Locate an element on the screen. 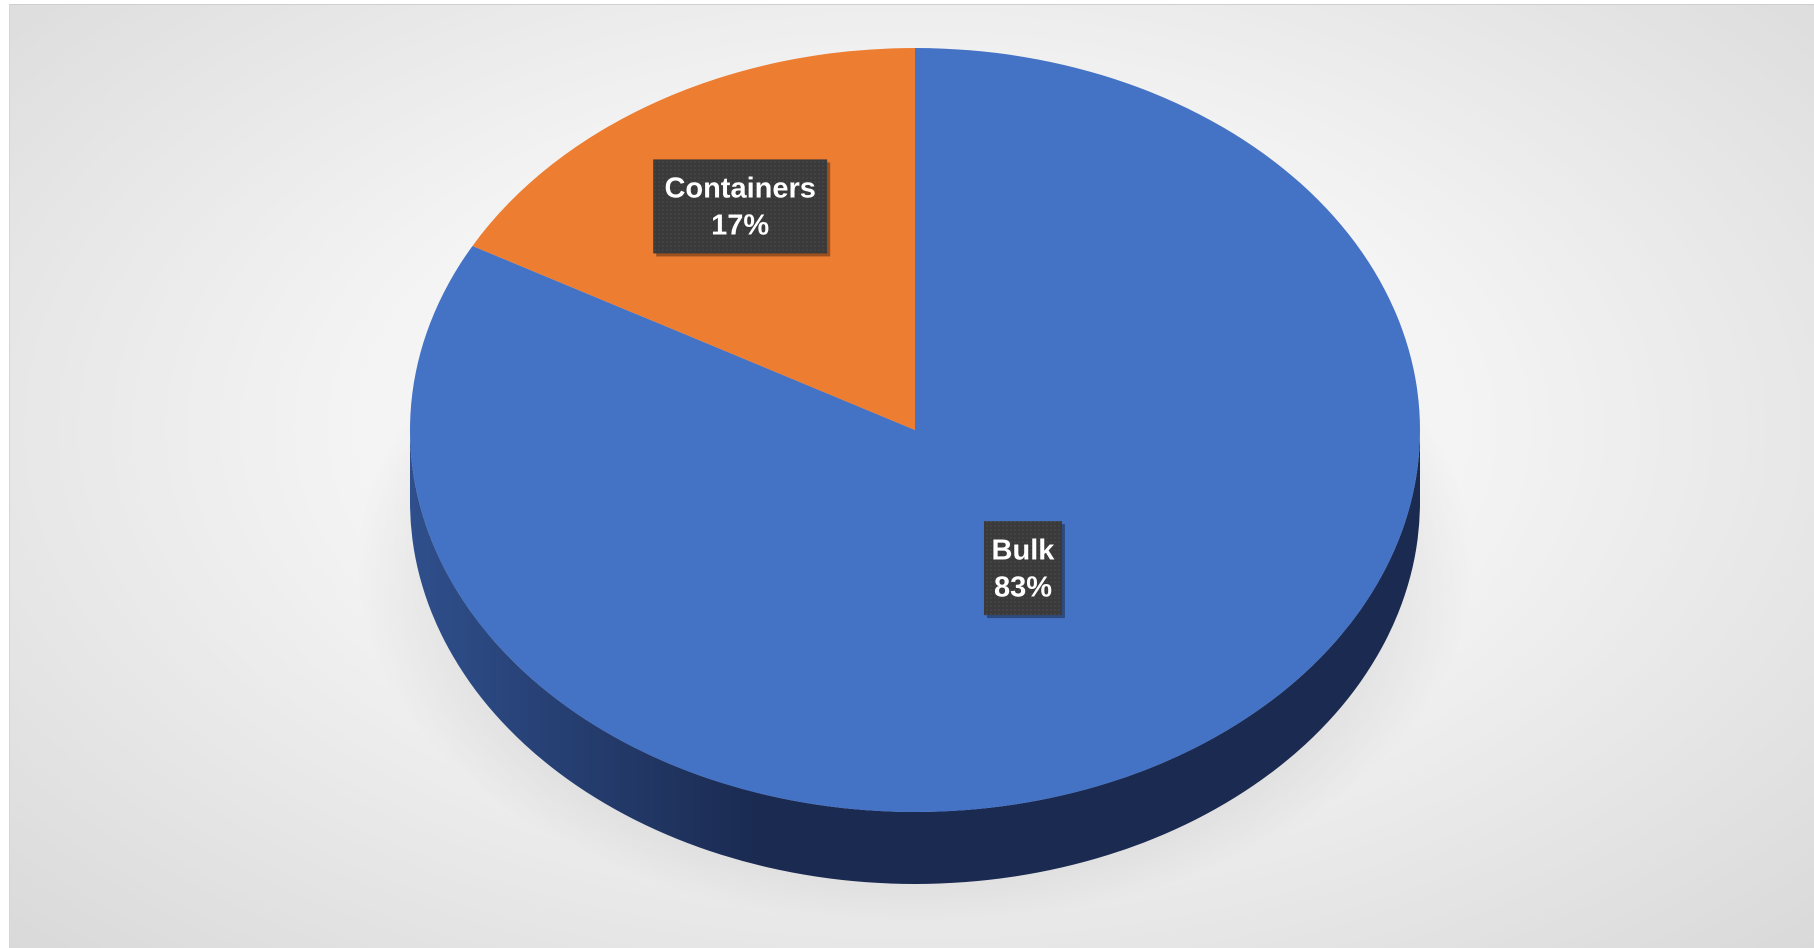 The image size is (1814, 948). data-label-bulk: Bulk 83% is located at coordinates (1024, 570).